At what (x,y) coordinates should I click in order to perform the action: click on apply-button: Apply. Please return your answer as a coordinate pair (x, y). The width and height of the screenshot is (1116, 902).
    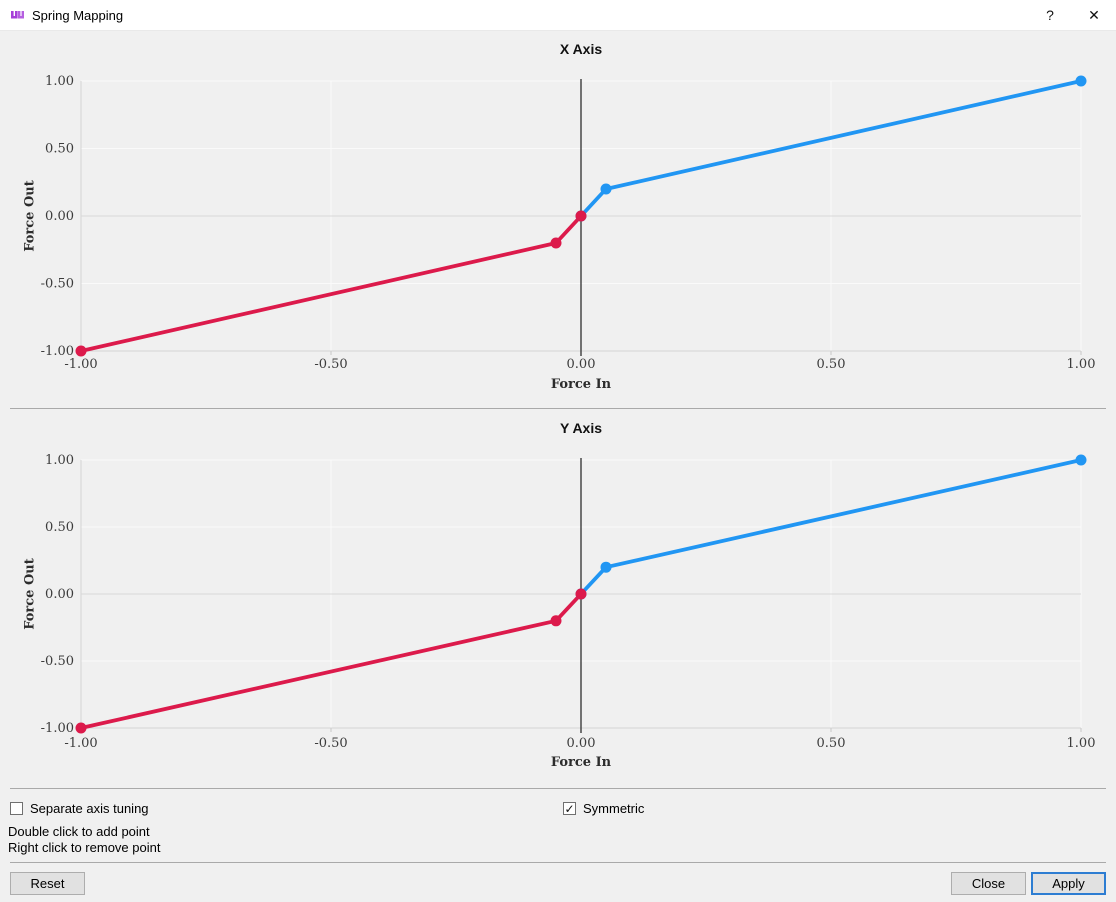
    Looking at the image, I should click on (1068, 883).